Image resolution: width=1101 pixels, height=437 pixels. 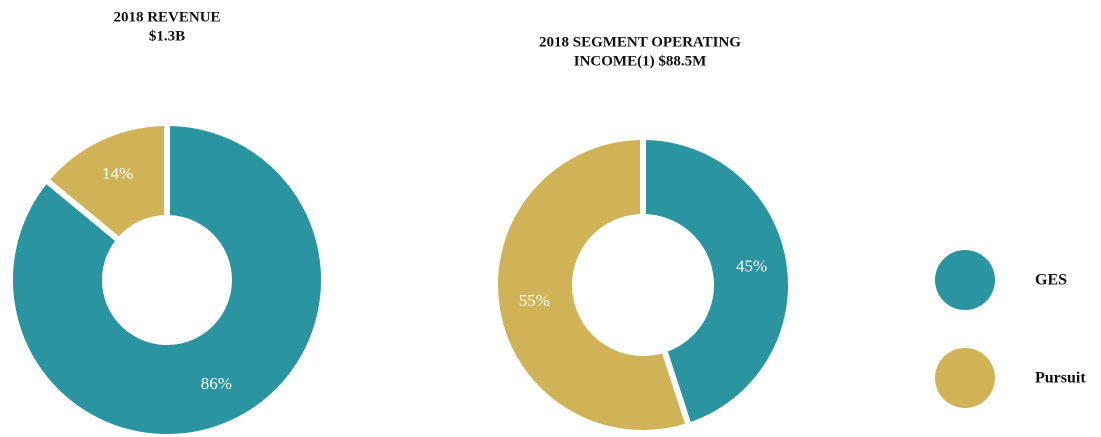 What do you see at coordinates (117, 173) in the screenshot?
I see `data-label: 14%` at bounding box center [117, 173].